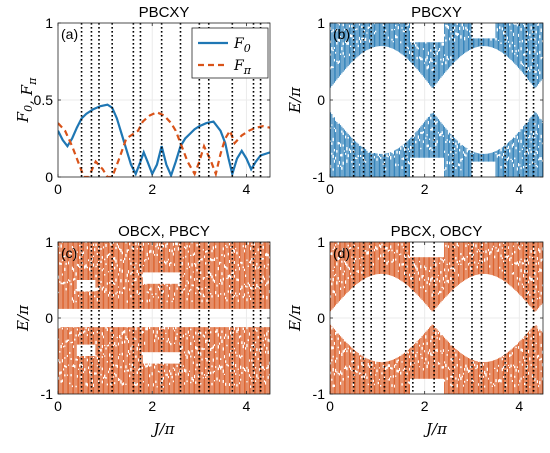 The width and height of the screenshot is (550, 453). I want to click on legend: F0 Fπ, so click(230, 53).